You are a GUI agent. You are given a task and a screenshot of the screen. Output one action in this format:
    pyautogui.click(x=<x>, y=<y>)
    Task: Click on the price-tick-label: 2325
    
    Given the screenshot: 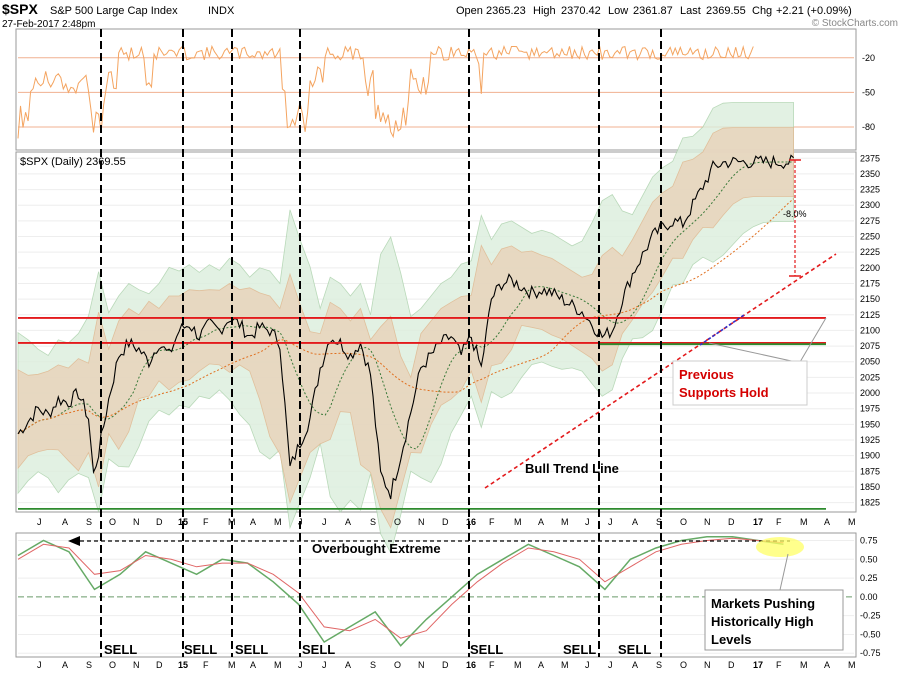 What is the action you would take?
    pyautogui.click(x=870, y=190)
    